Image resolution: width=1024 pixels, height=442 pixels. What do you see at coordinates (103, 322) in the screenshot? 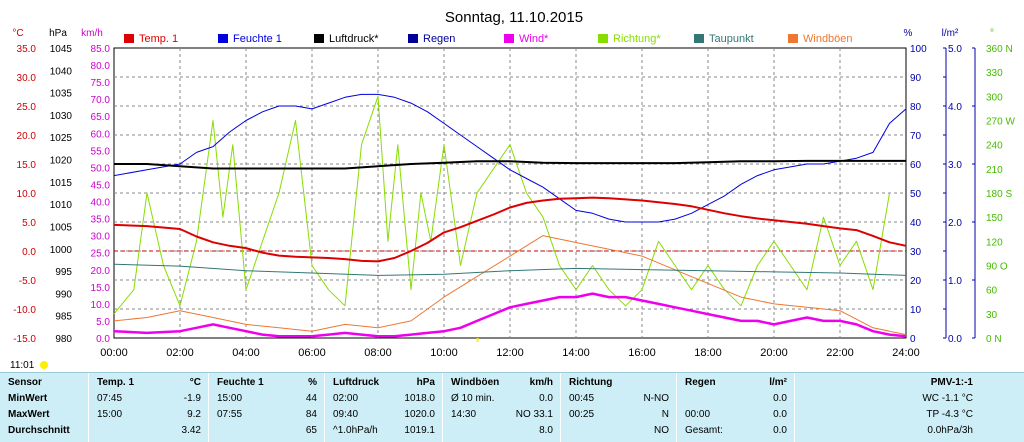
I see `wind-tick-label: 5.0` at bounding box center [103, 322].